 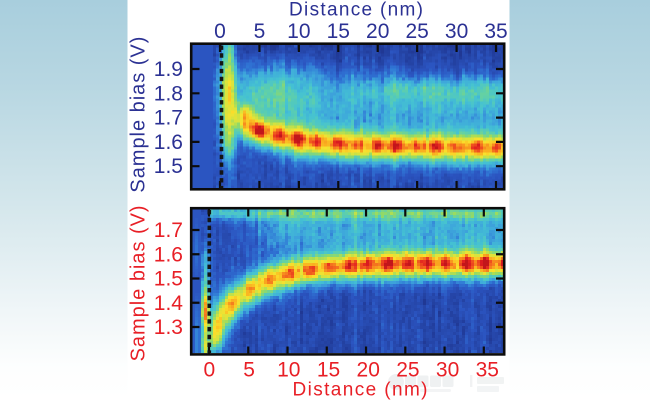 I want to click on svg-text: 1.3, so click(x=168, y=327).